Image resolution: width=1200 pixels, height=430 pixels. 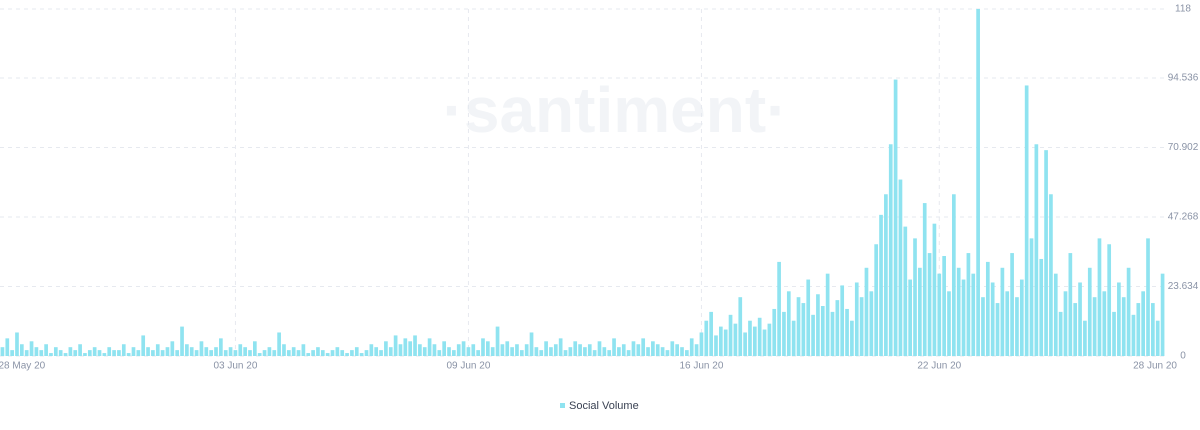 I want to click on y-tick-label: 0, so click(x=1183, y=356).